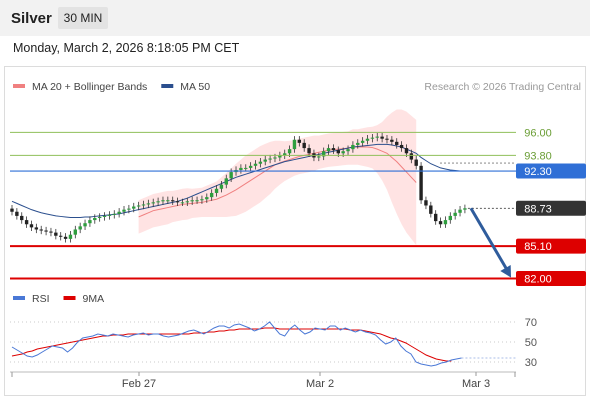  Describe the element at coordinates (531, 363) in the screenshot. I see `rsi-tick-30: 30` at that location.